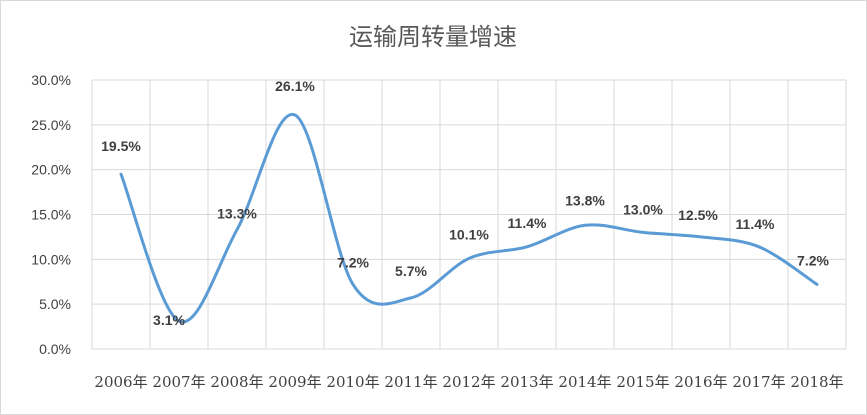  Describe the element at coordinates (758, 382) in the screenshot. I see `x-tick-label: 2017年` at that location.